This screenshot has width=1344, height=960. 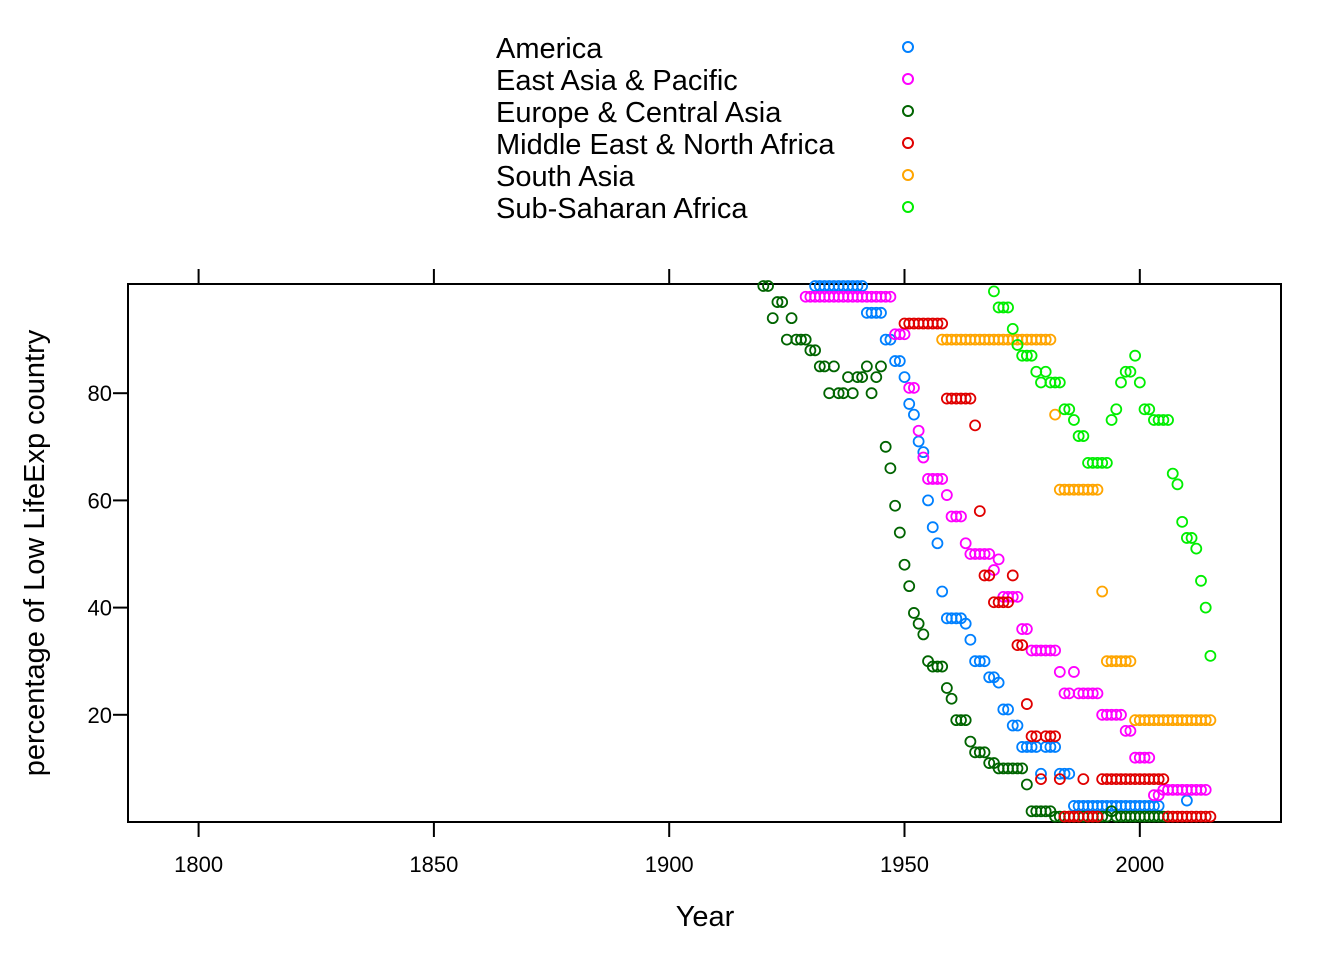 I want to click on x-tick-label: 1800, so click(x=198, y=864).